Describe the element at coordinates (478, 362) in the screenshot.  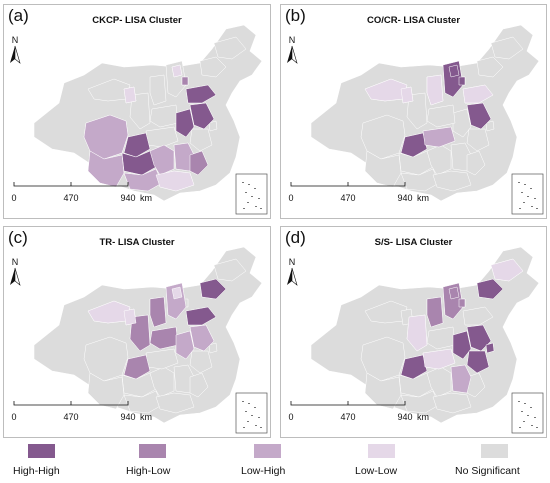
I see `province-zhejiang-high-high` at that location.